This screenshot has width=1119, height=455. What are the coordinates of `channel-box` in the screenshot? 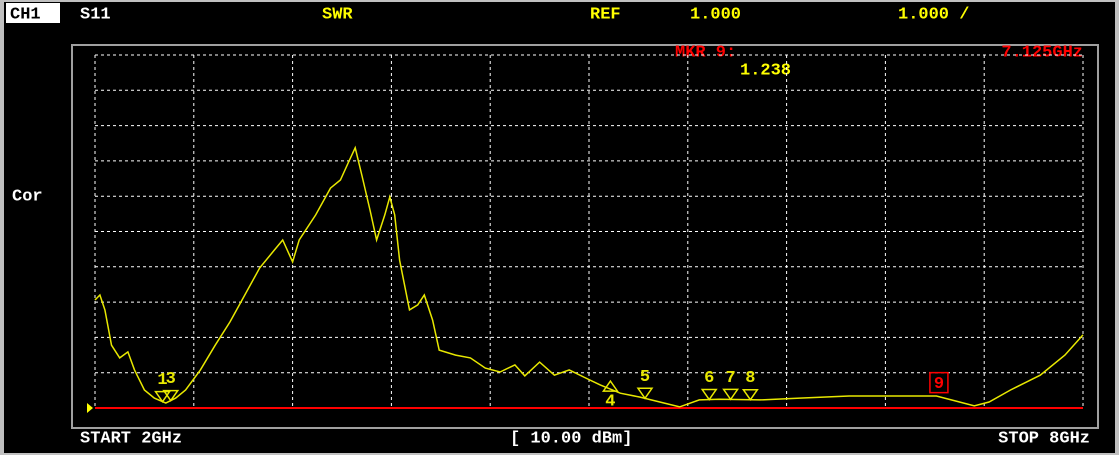 It's located at (33, 13).